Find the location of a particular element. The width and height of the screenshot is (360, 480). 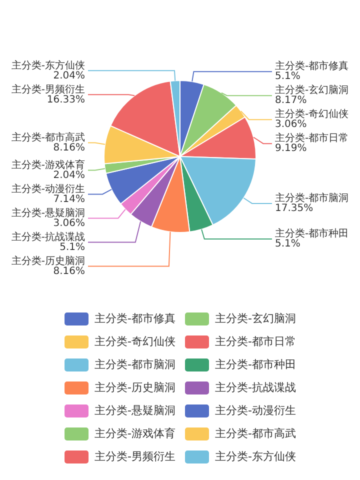

legend-label: 主分类-游戏体育 is located at coordinates (135, 433).